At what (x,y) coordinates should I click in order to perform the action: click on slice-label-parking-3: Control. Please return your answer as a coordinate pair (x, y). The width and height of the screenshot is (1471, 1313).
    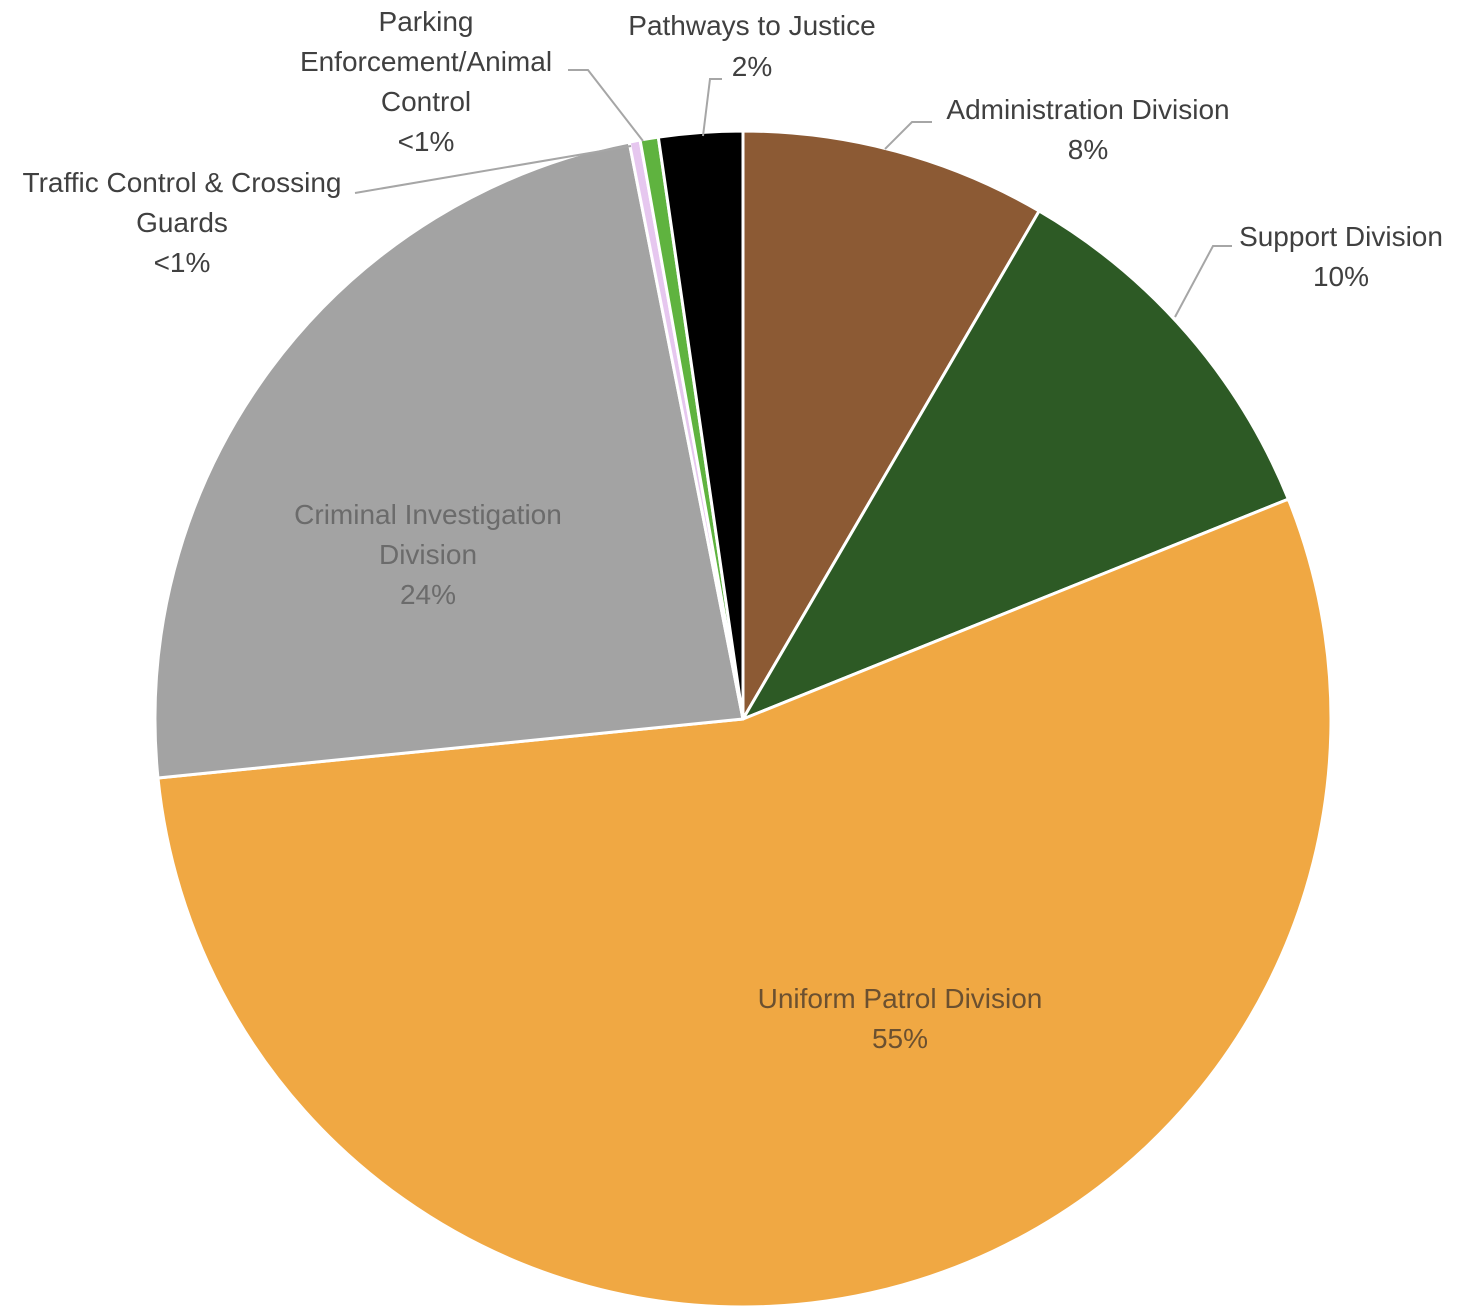
    Looking at the image, I should click on (426, 101).